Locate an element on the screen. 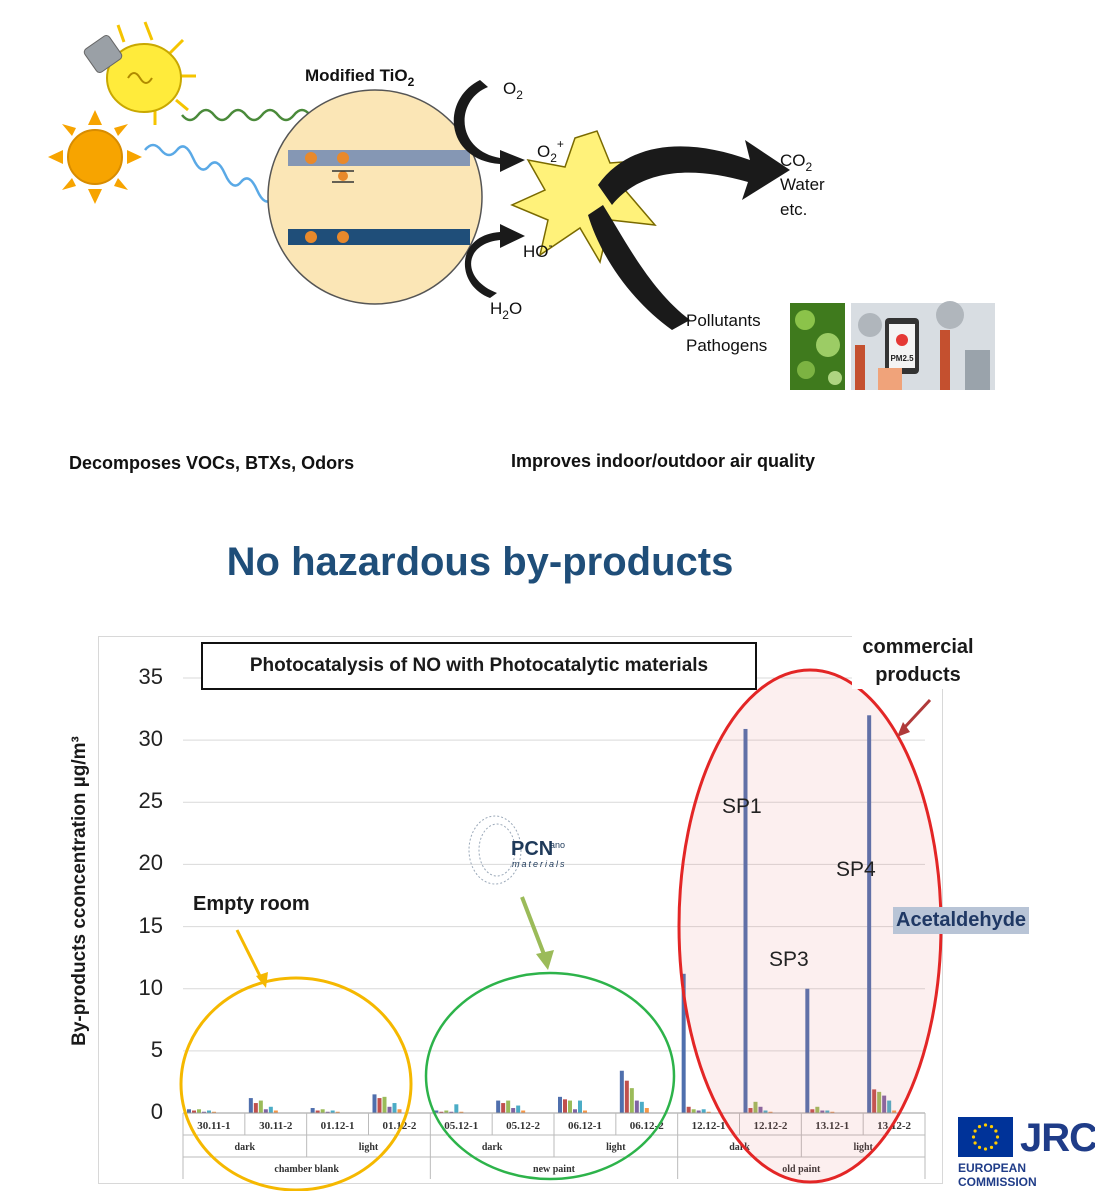 Image resolution: width=1095 pixels, height=1191 pixels. catalyst-label: Modified TiO is located at coordinates (356, 75).